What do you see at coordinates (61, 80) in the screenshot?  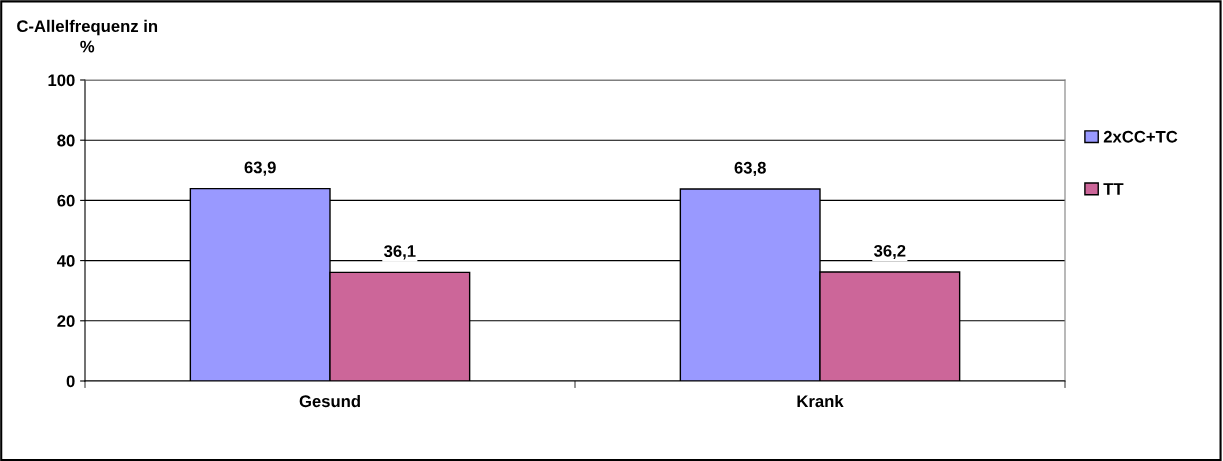 I see `y-tick-label: 100` at bounding box center [61, 80].